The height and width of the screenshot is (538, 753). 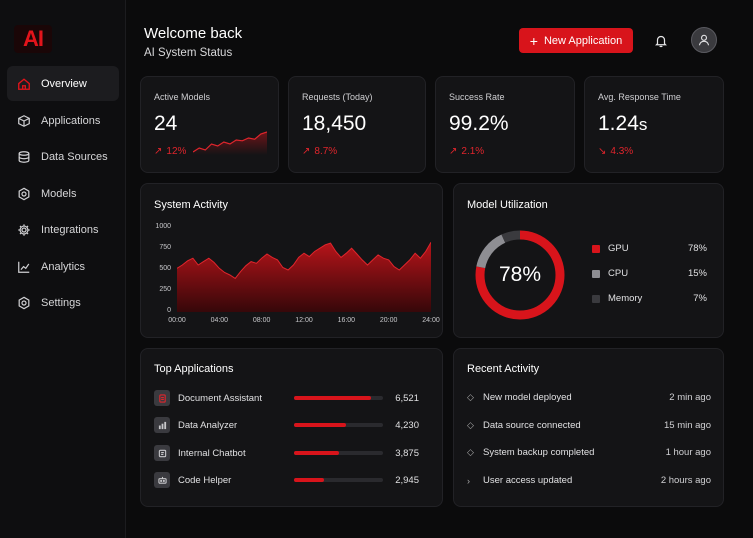 What do you see at coordinates (193, 33) in the screenshot?
I see `page-title: Welcome back` at bounding box center [193, 33].